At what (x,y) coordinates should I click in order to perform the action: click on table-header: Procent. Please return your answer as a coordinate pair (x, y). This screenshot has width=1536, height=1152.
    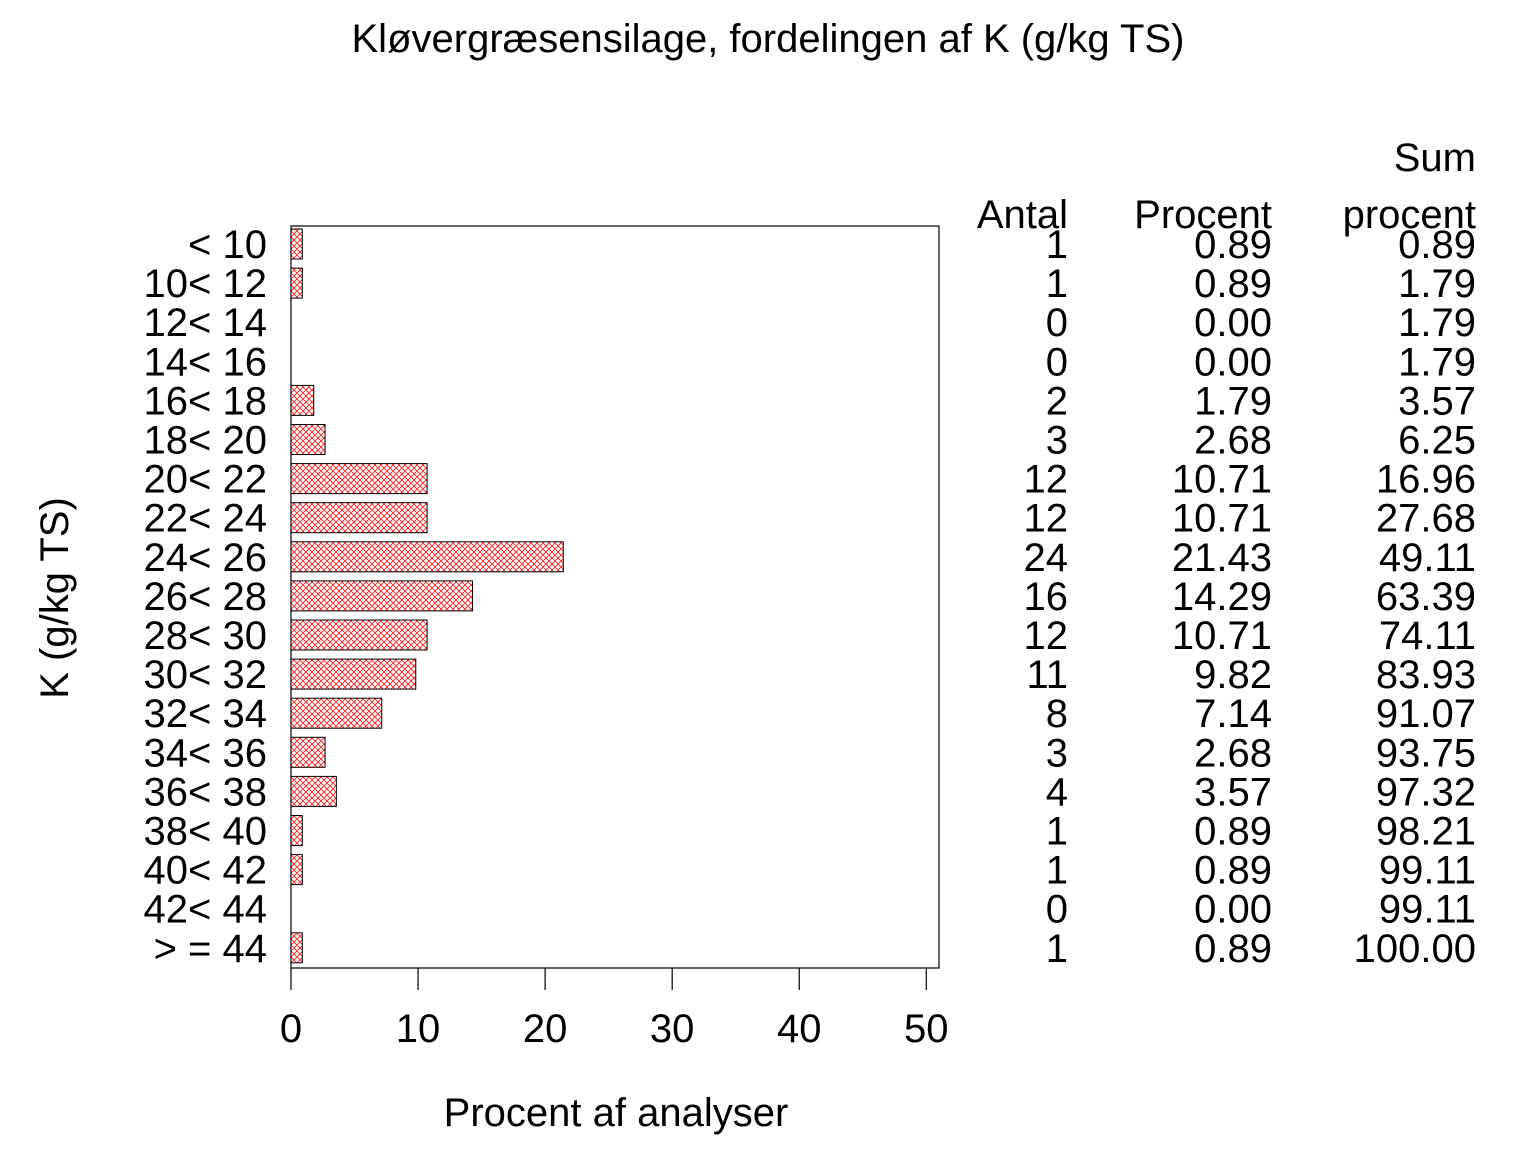
    Looking at the image, I should click on (1203, 215).